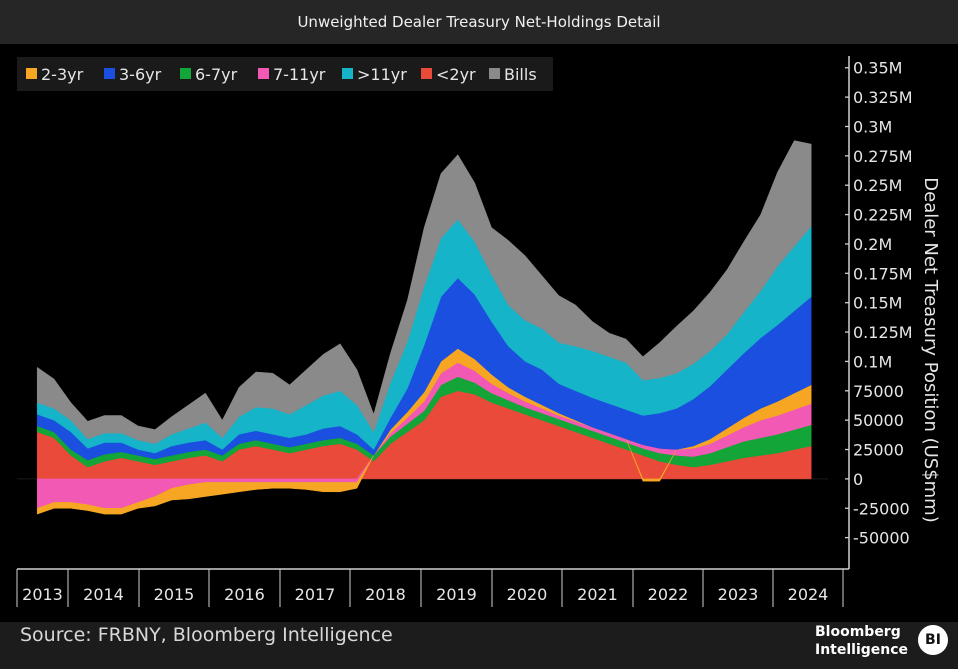 Image resolution: width=958 pixels, height=669 pixels. I want to click on y-tick-label: 0.175M, so click(883, 273).